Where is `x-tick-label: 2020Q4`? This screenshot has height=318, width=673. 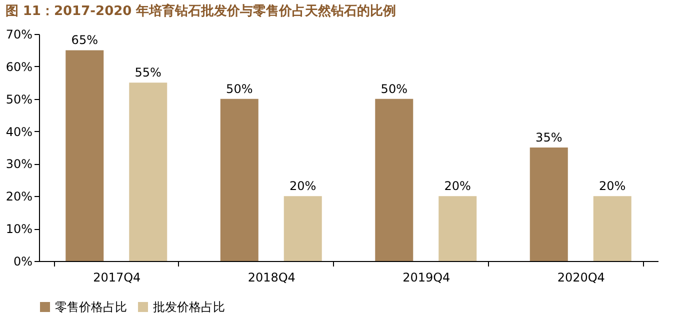 x-tick-label: 2020Q4 is located at coordinates (581, 277).